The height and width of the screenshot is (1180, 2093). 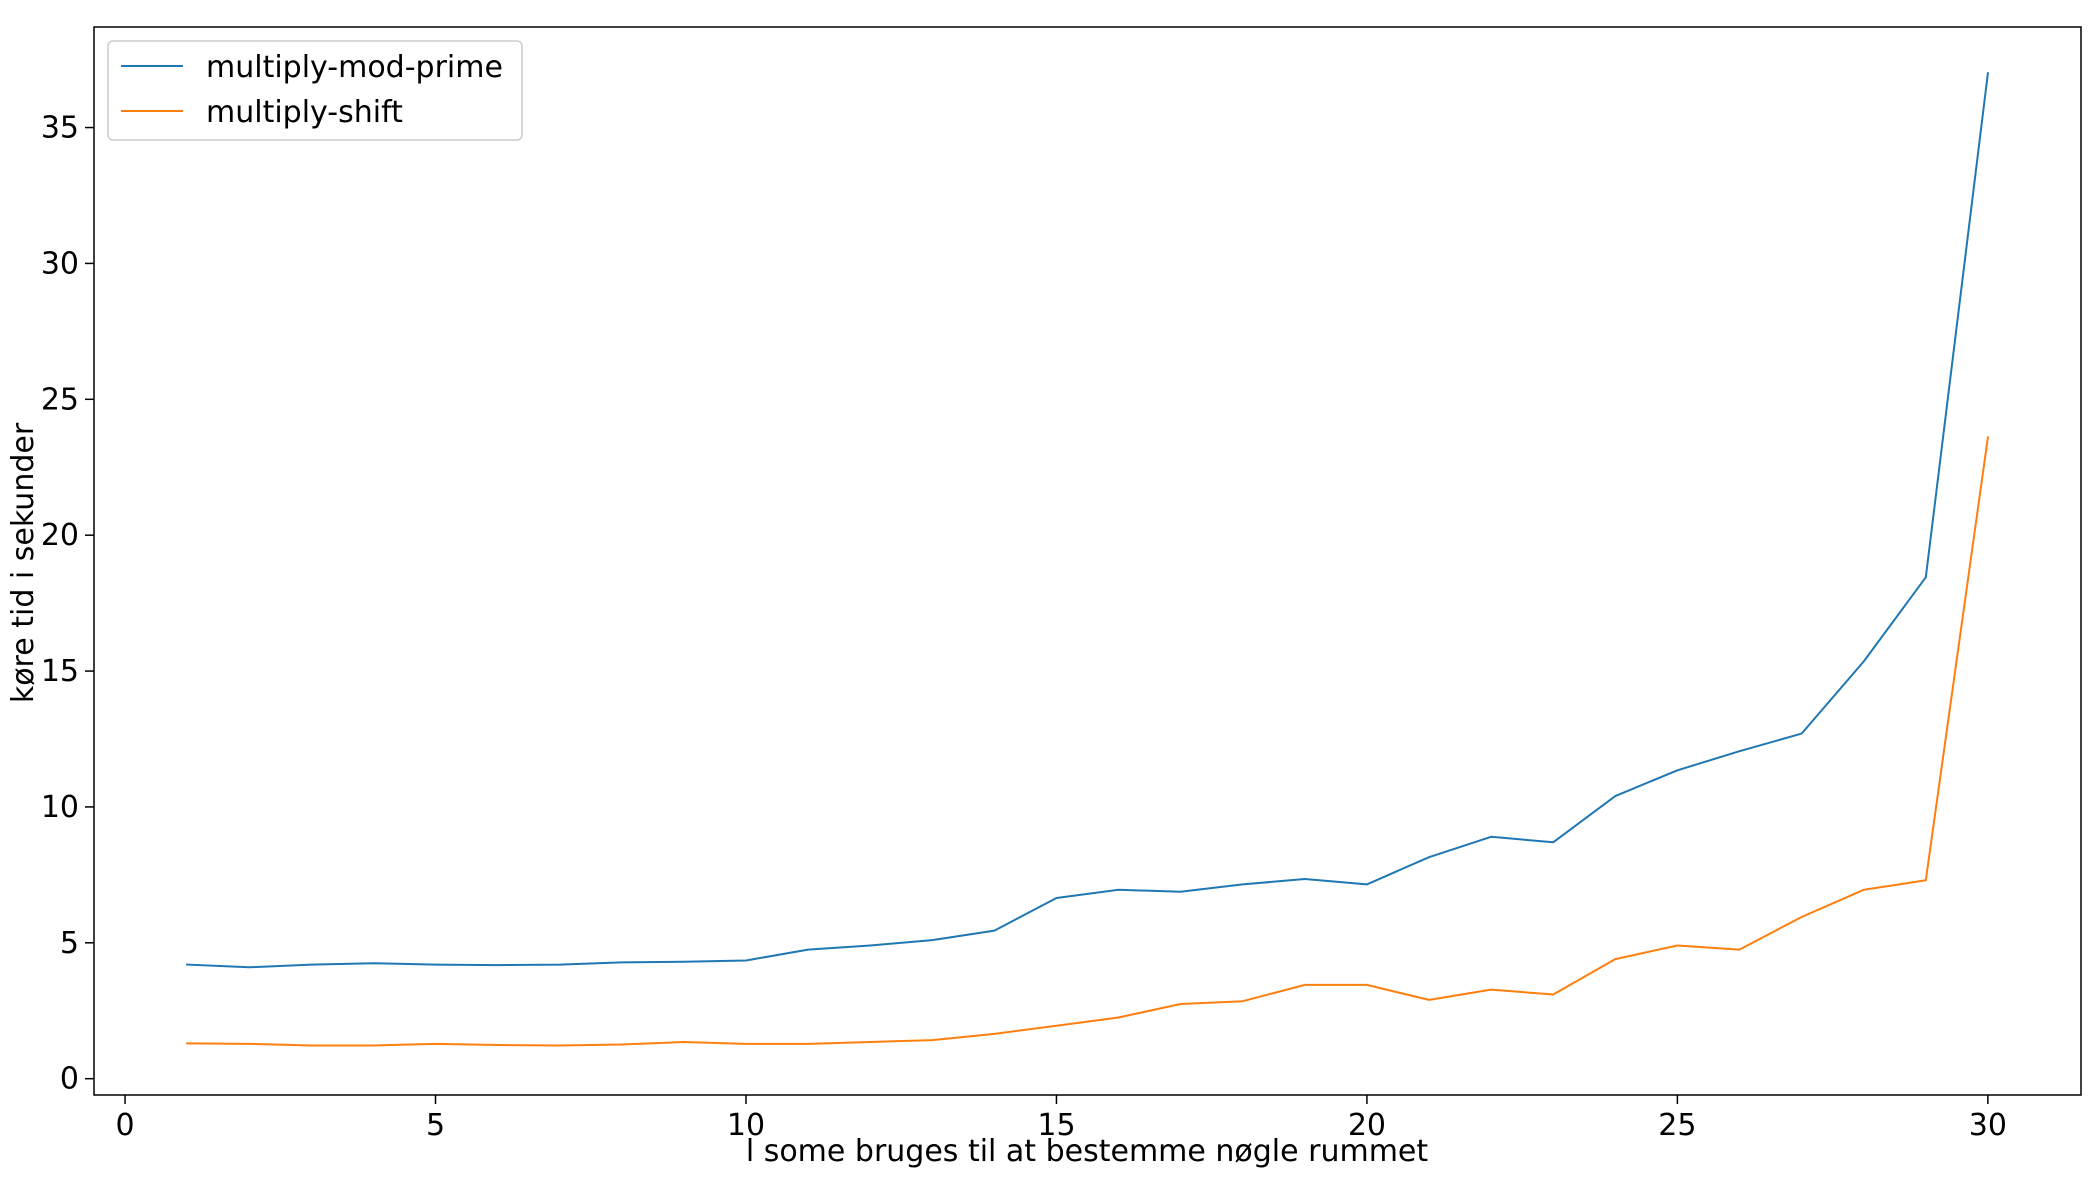 I want to click on y-tick-label: 30, so click(x=60, y=263).